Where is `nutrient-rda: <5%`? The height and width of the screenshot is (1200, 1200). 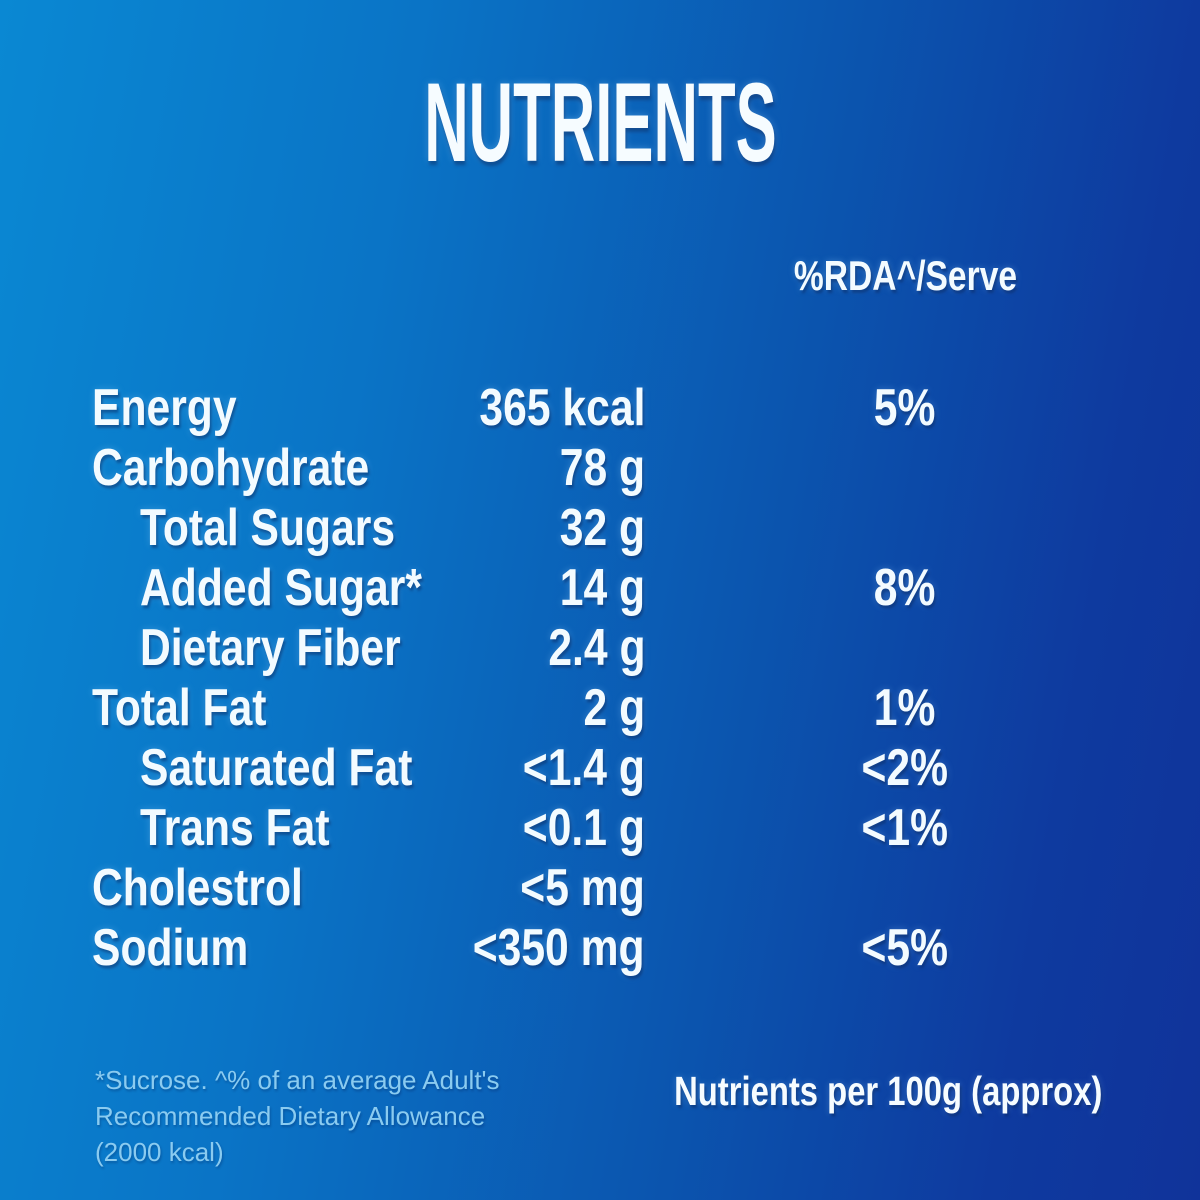
nutrient-rda: <5% is located at coordinates (905, 948).